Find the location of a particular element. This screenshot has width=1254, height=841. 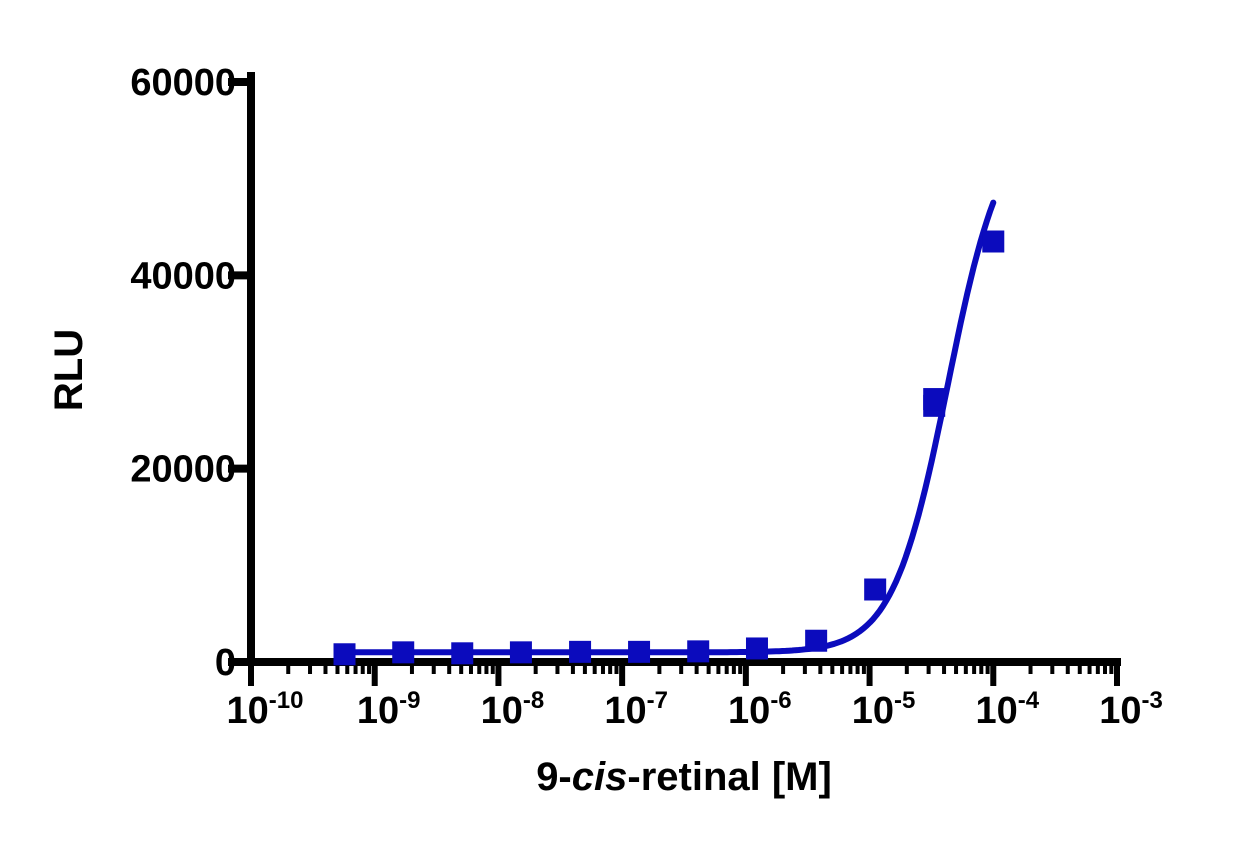

x-tick-label-exp-5: -5 is located at coordinates (904, 700).